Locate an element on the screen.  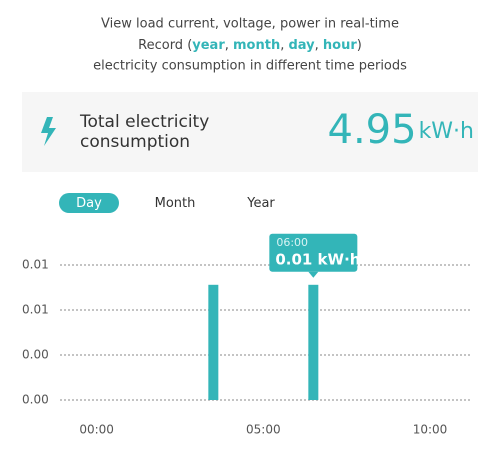
header-segment: Record ( is located at coordinates (165, 45).